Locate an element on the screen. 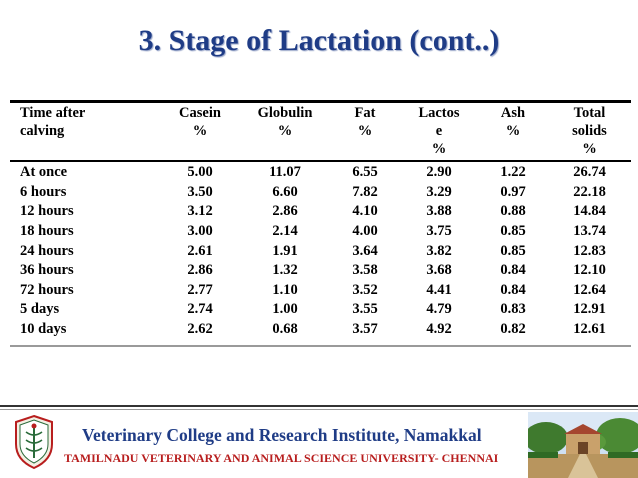 This screenshot has width=638, height=478. value-cell: 1.10 is located at coordinates (285, 289).